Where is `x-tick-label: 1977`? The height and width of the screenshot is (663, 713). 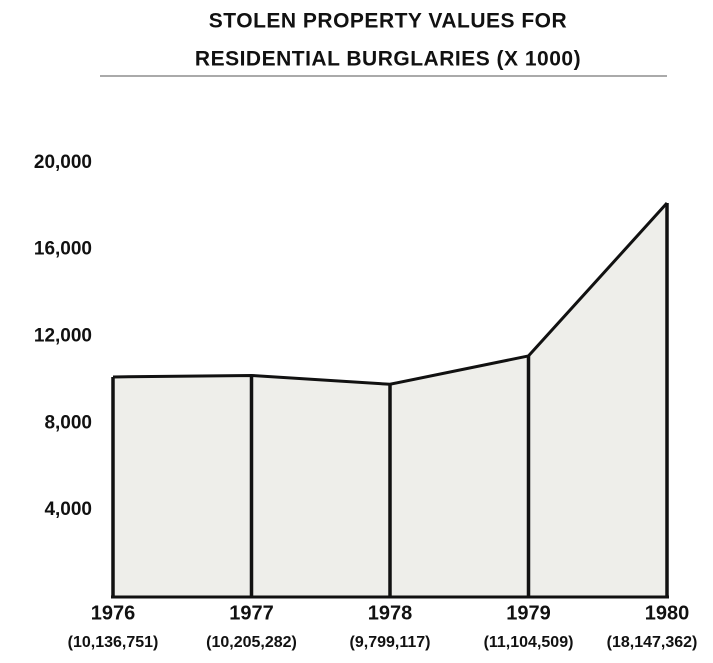
x-tick-label: 1977 is located at coordinates (251, 613).